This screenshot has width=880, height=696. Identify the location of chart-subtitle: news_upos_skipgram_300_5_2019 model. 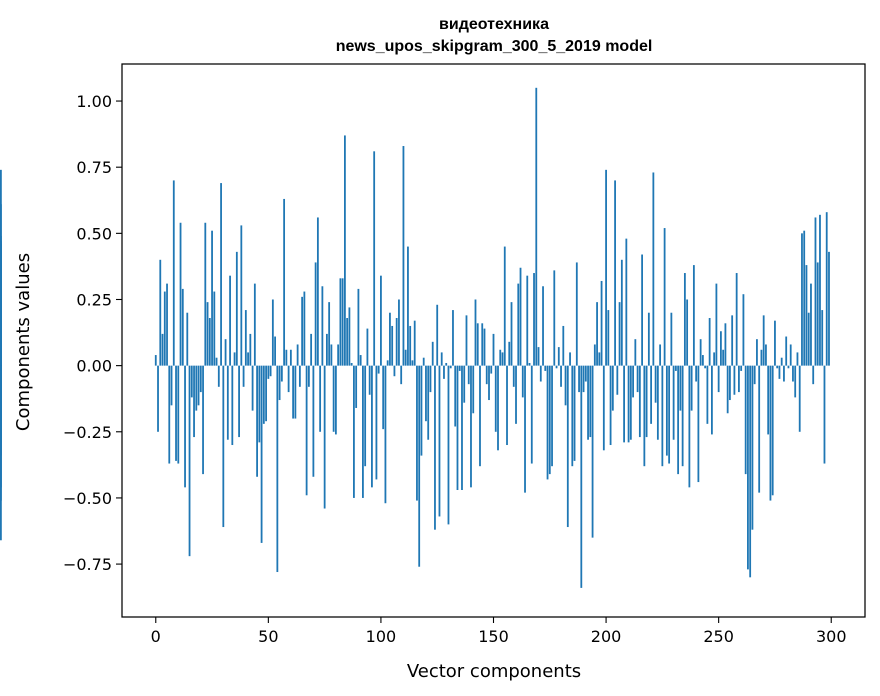
(494, 46).